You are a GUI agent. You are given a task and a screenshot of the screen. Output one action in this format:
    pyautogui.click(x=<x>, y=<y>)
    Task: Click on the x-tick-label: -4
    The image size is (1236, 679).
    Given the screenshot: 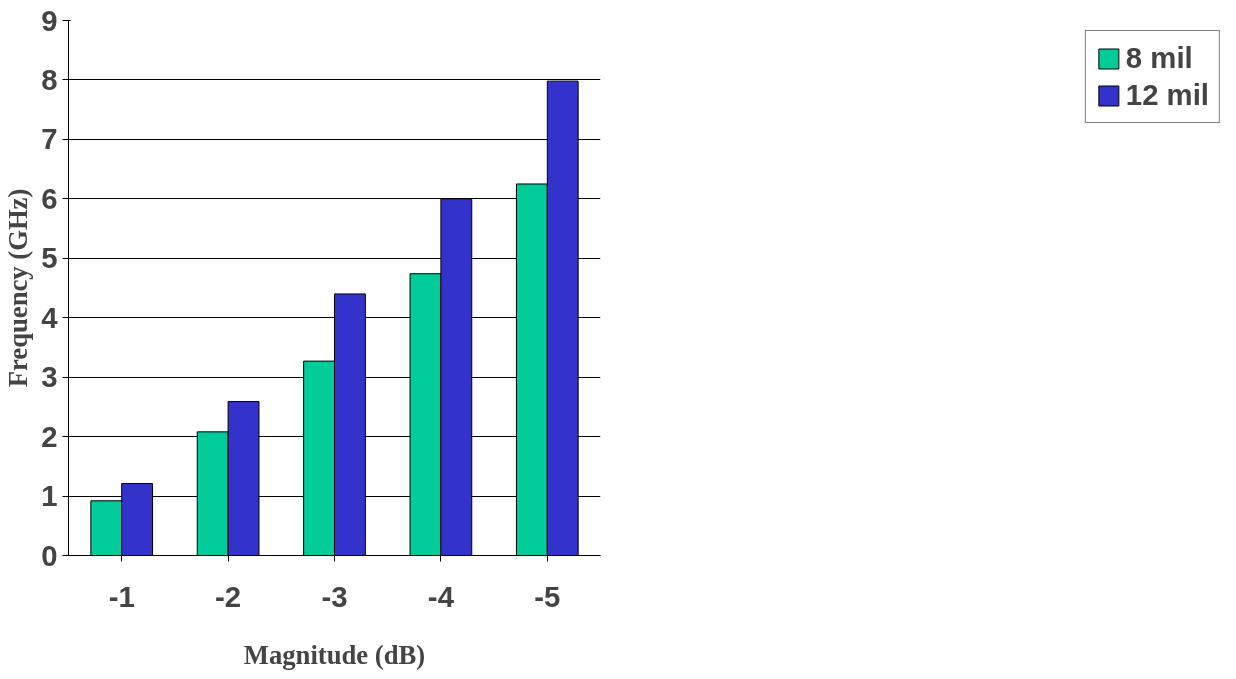 What is the action you would take?
    pyautogui.click(x=441, y=596)
    